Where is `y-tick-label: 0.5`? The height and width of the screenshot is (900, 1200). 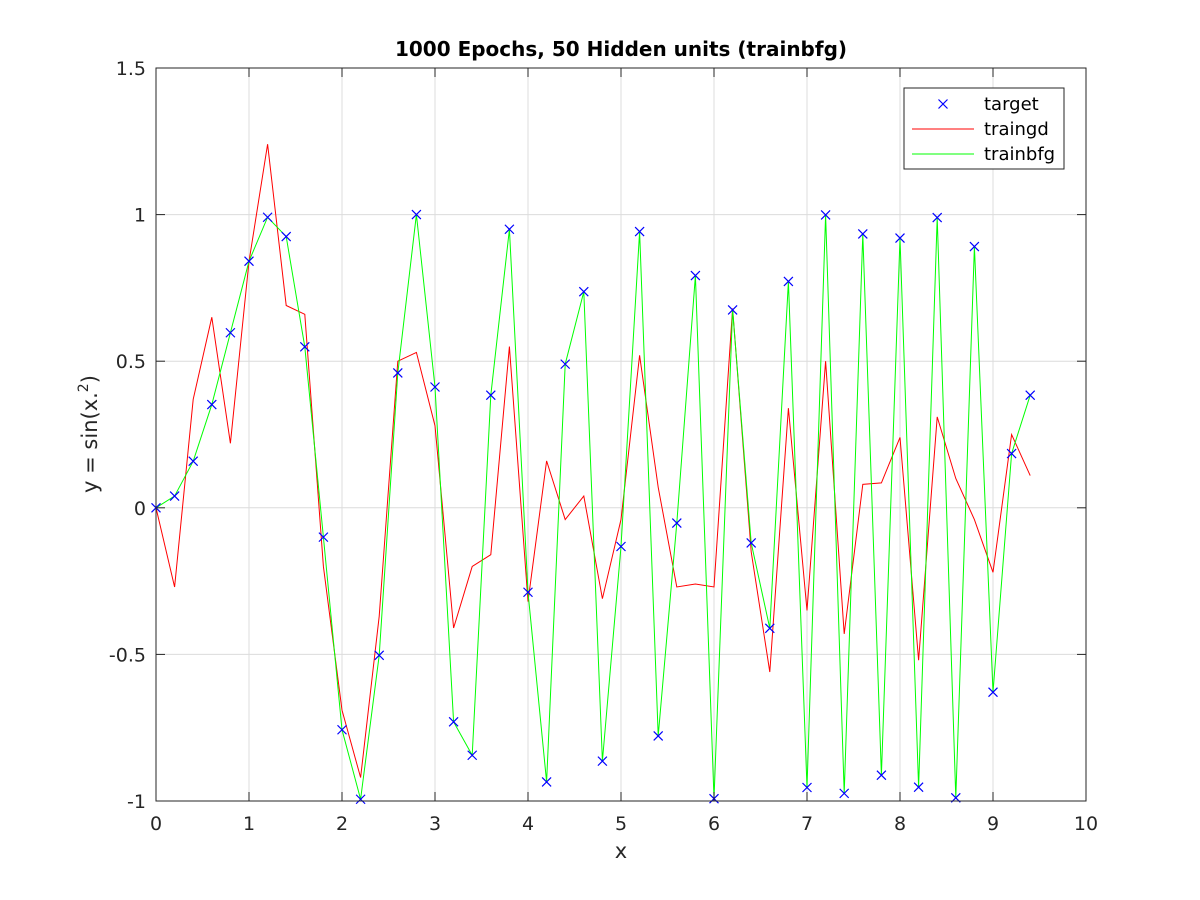 y-tick-label: 0.5 is located at coordinates (131, 362).